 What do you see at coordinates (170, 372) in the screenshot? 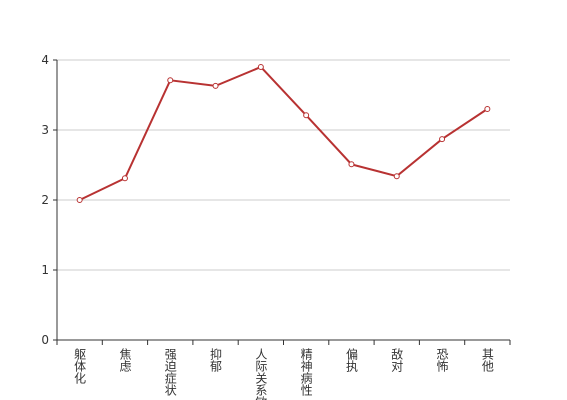
I see `x-tick-label: 强迫症状` at bounding box center [170, 372].